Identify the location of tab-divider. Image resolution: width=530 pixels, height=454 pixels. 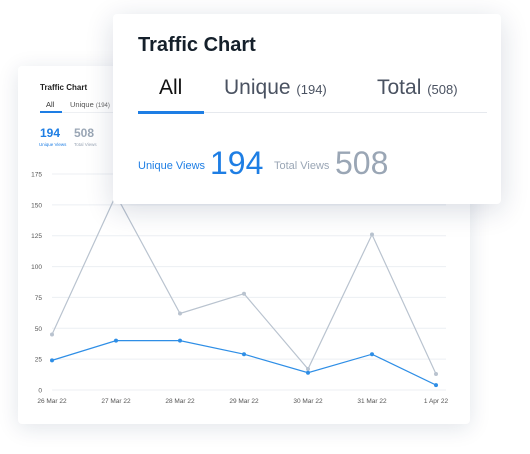
(312, 112).